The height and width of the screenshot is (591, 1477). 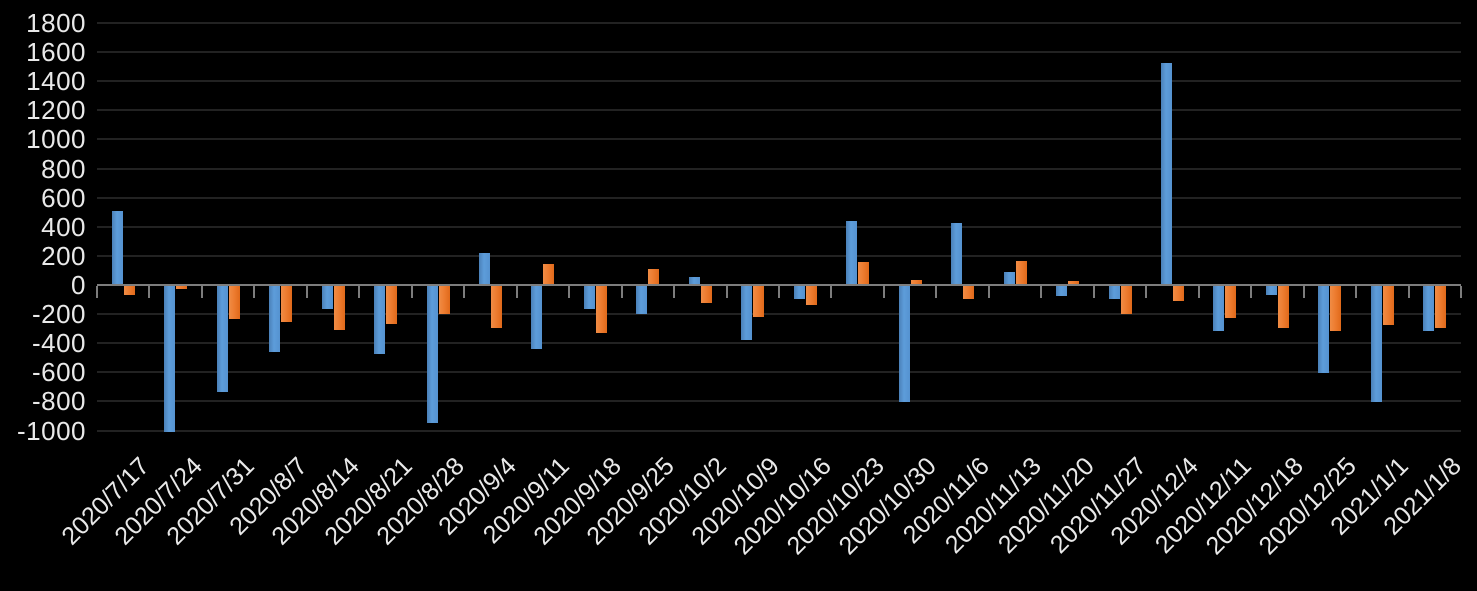 I want to click on y-tick-label: 1200, so click(x=56, y=110).